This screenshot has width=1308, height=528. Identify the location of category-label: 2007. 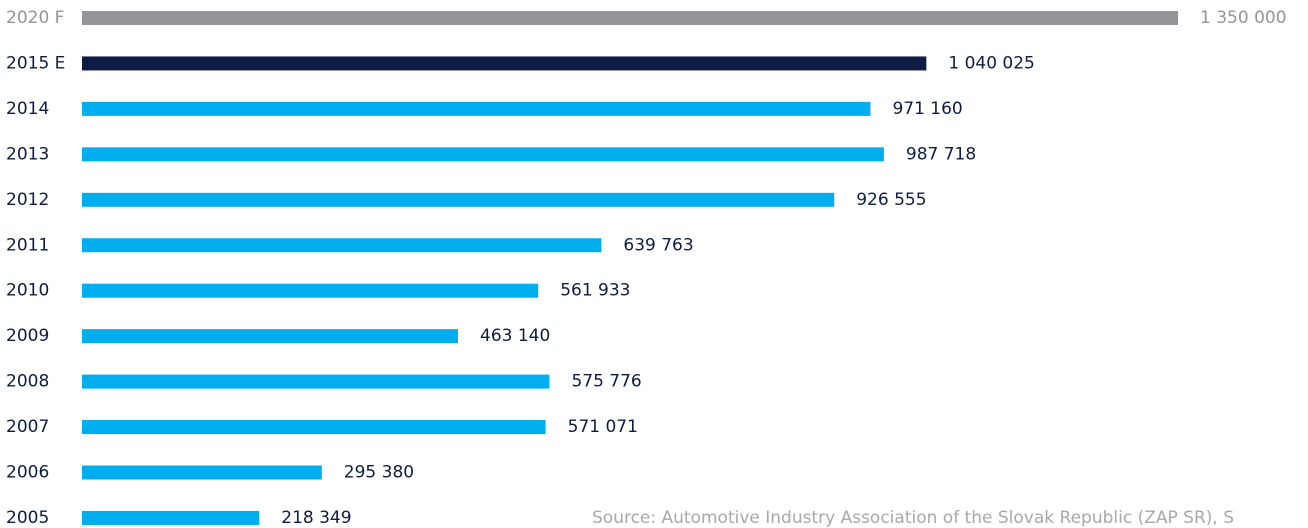
(27, 427).